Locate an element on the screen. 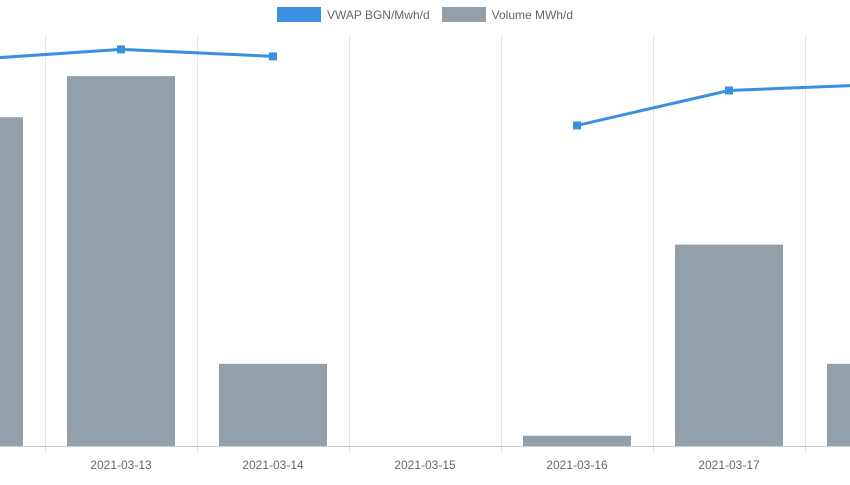 This screenshot has width=850, height=485. x-tick-label: 2021-03-15 is located at coordinates (425, 465).